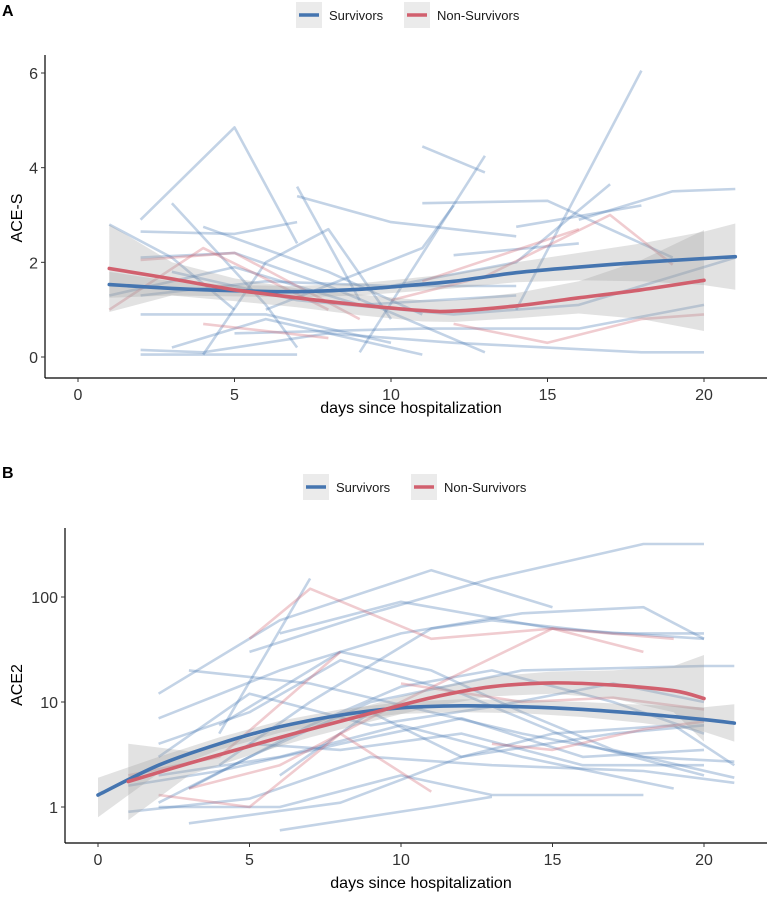  What do you see at coordinates (33, 74) in the screenshot?
I see `y-tick-label: 6` at bounding box center [33, 74].